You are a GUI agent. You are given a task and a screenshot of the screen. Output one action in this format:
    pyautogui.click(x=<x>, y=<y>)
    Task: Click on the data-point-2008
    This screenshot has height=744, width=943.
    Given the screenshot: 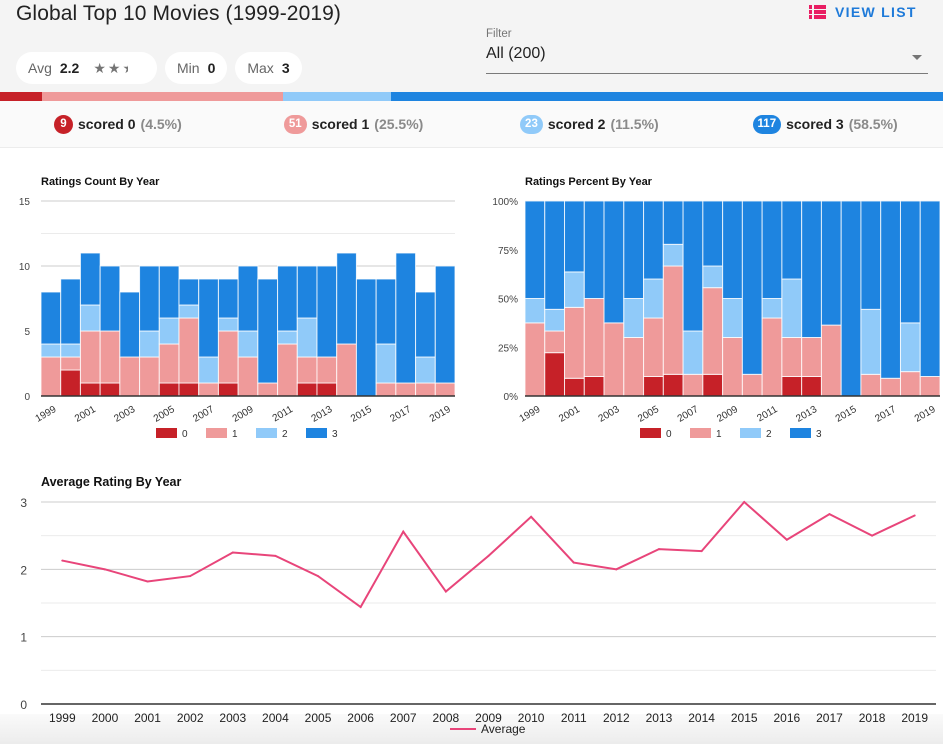 What is the action you would take?
    pyautogui.click(x=445, y=591)
    